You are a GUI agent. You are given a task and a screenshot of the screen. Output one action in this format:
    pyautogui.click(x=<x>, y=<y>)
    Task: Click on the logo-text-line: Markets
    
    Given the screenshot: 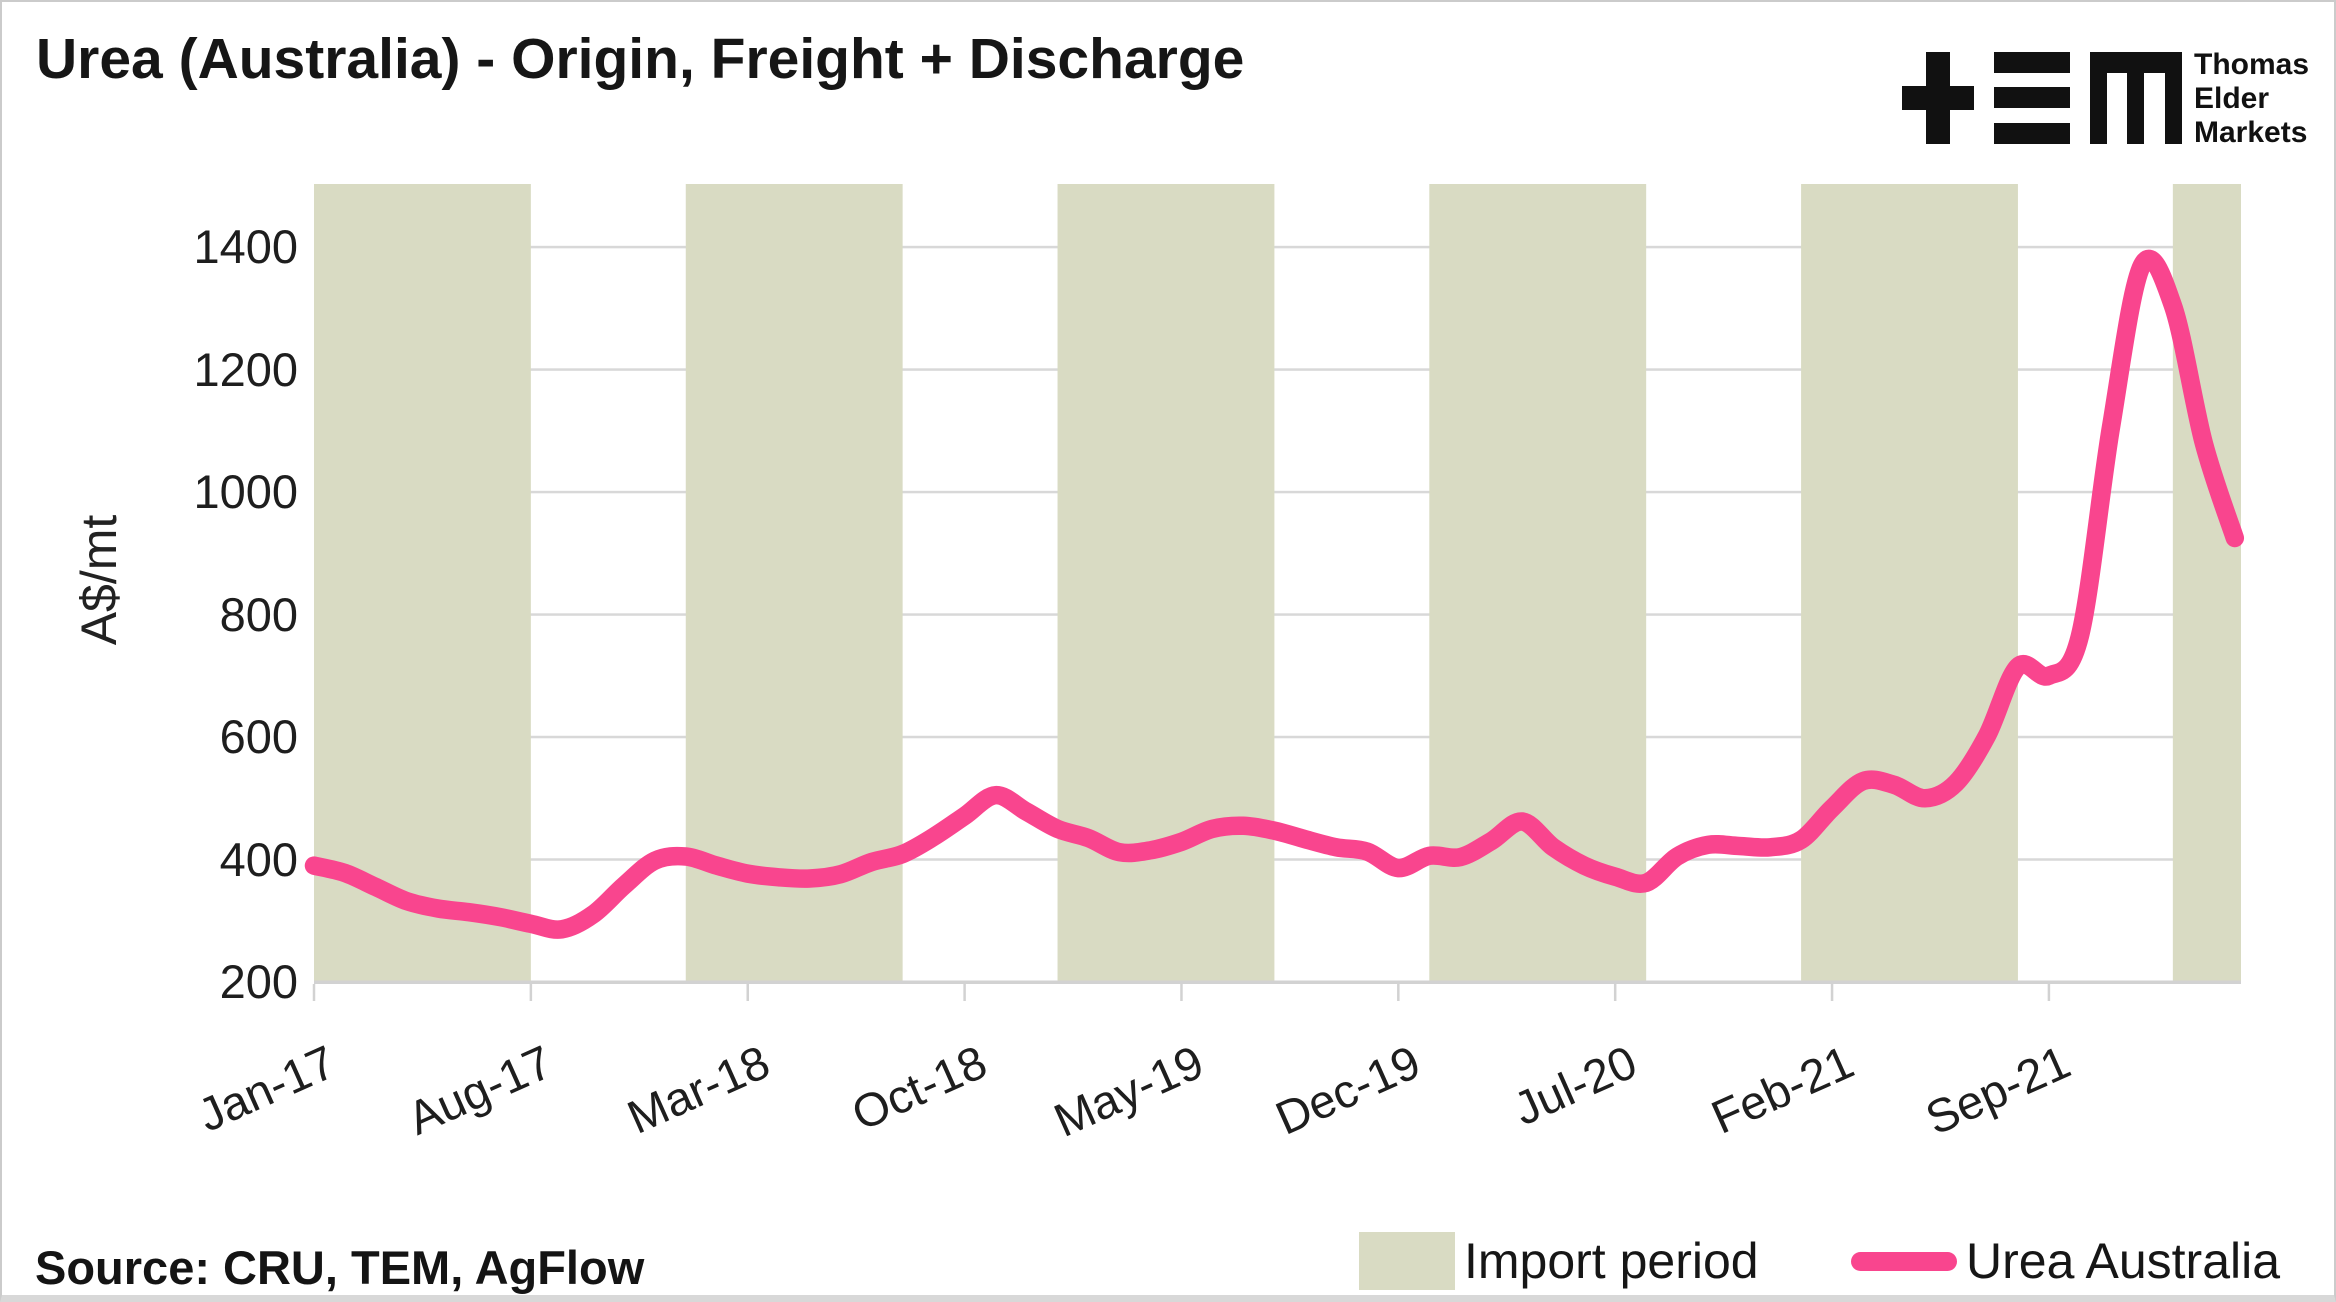 What is the action you would take?
    pyautogui.click(x=2251, y=132)
    